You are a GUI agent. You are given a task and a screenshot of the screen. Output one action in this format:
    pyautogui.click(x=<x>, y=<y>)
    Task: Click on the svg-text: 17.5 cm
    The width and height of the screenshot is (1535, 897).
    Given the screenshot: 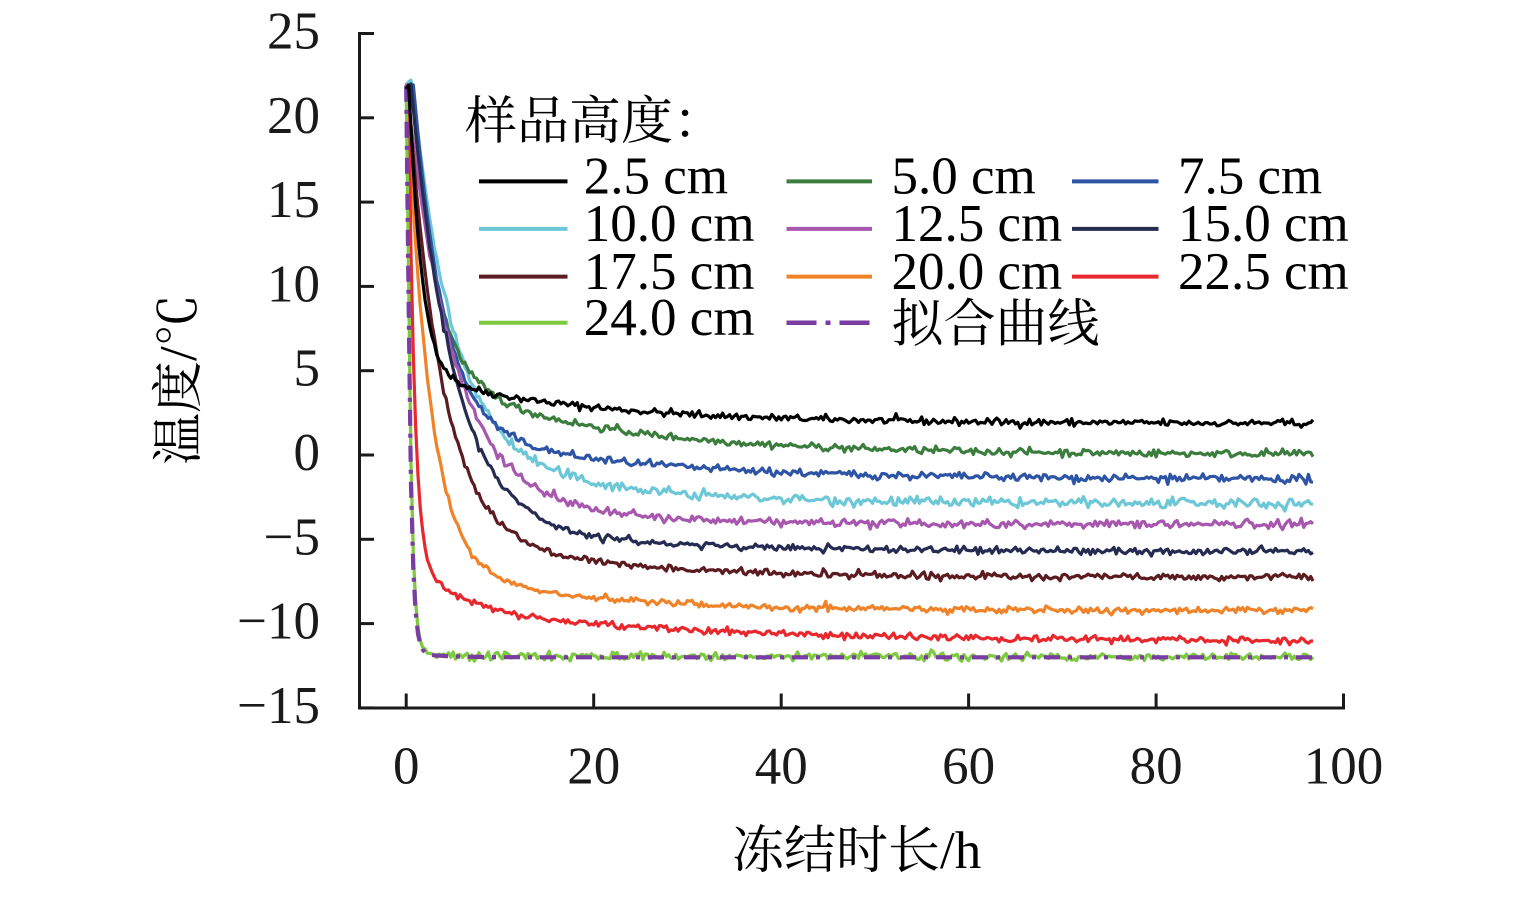 What is the action you would take?
    pyautogui.click(x=669, y=272)
    